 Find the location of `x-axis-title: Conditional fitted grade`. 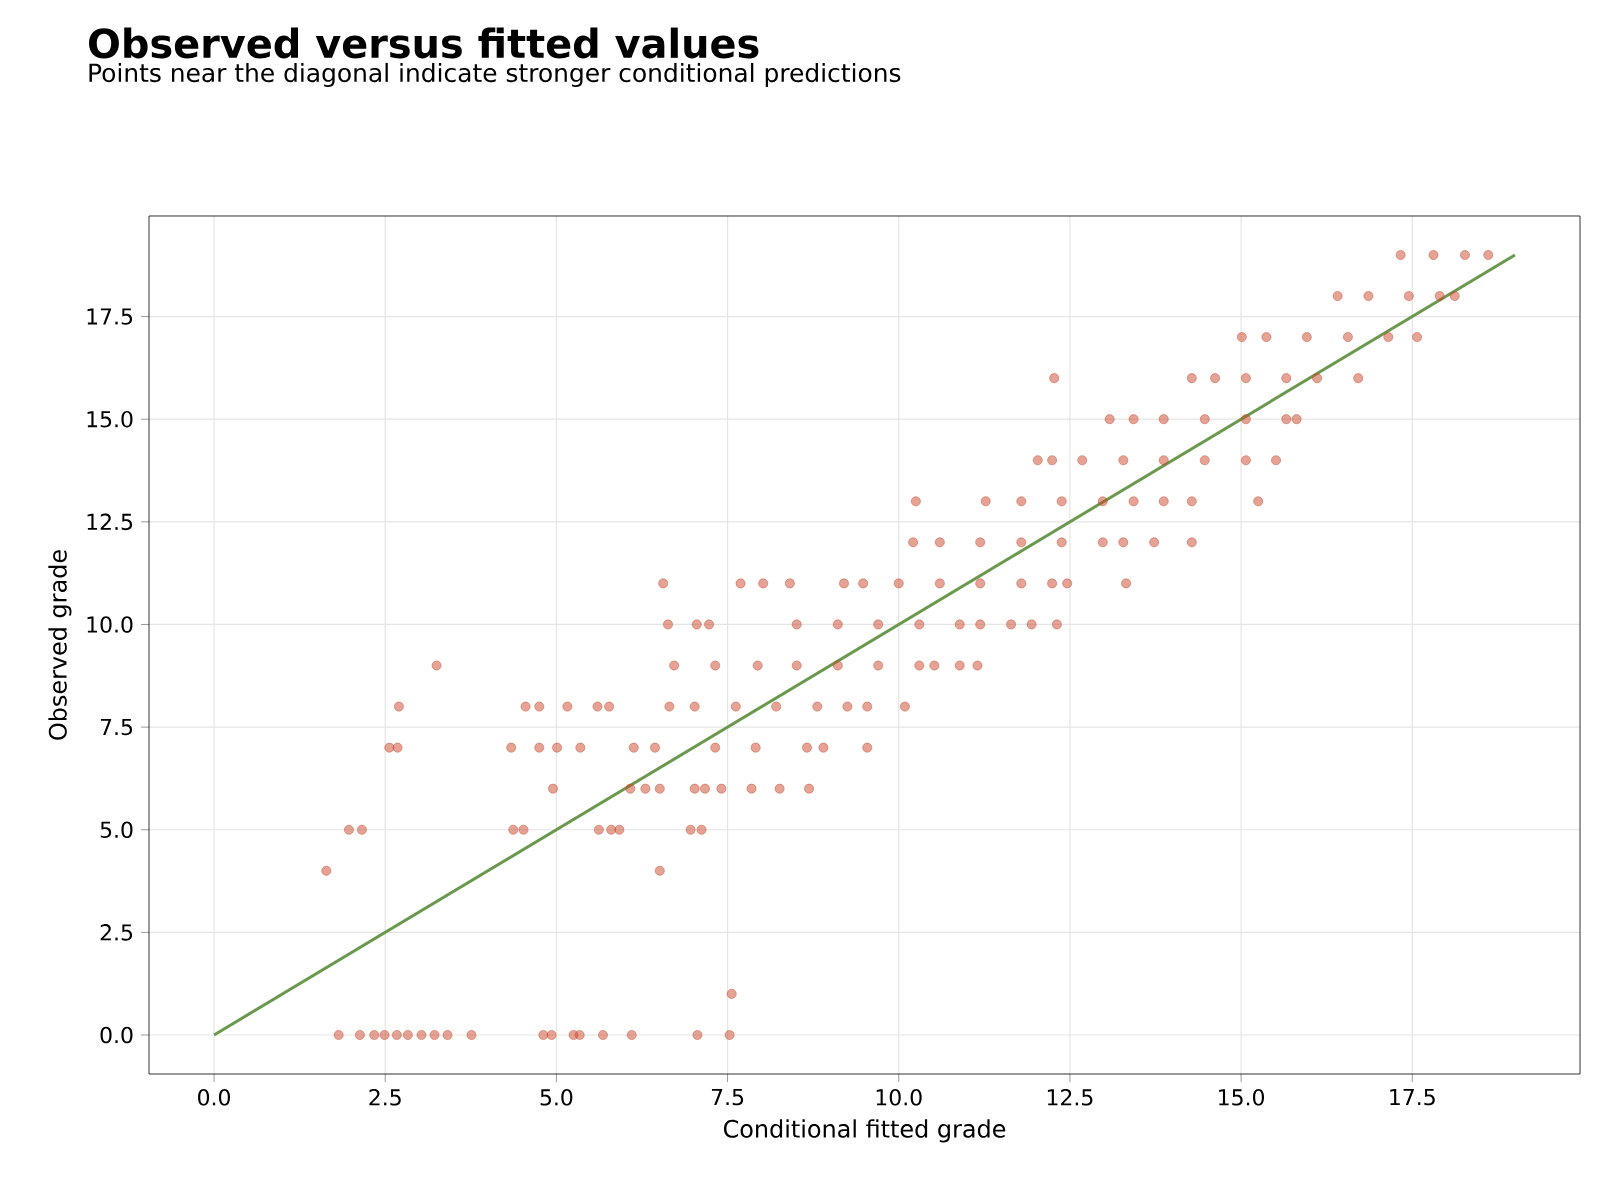

x-axis-title: Conditional fitted grade is located at coordinates (864, 1131).